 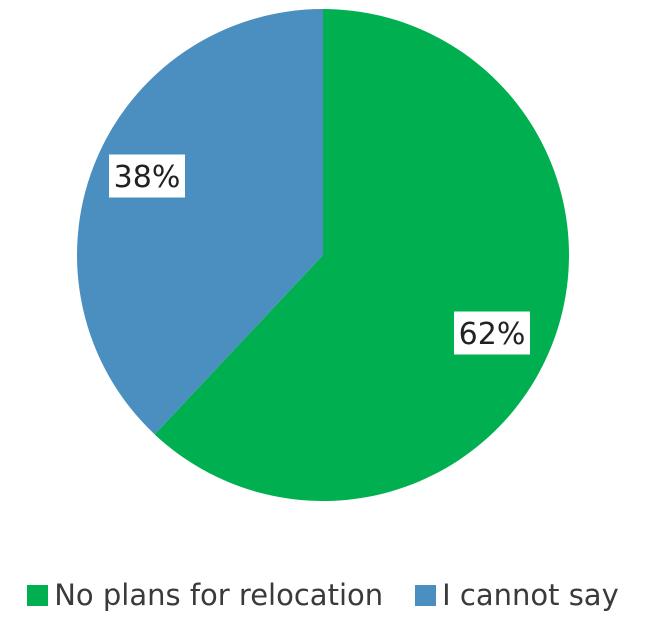 I want to click on legend-item-cannot-say: I cannot say, so click(x=517, y=595).